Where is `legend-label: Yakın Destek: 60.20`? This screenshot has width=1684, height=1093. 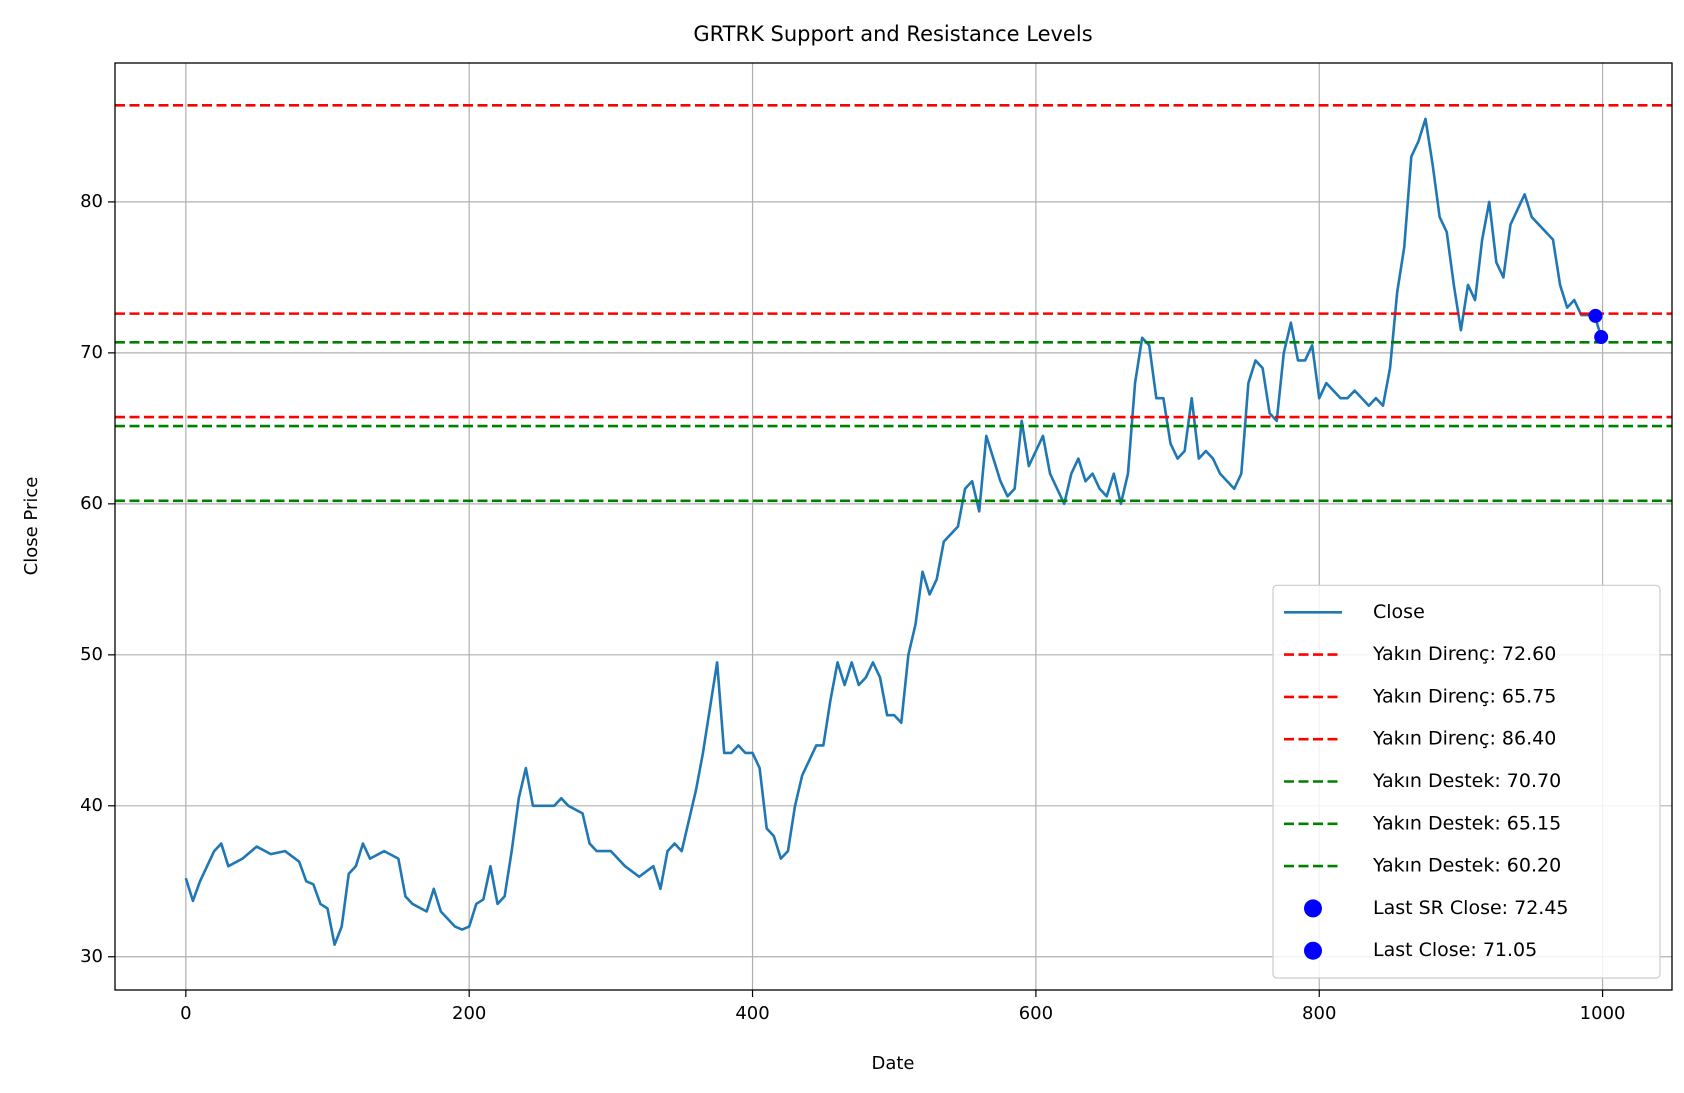 legend-label: Yakın Destek: 60.20 is located at coordinates (1466, 866).